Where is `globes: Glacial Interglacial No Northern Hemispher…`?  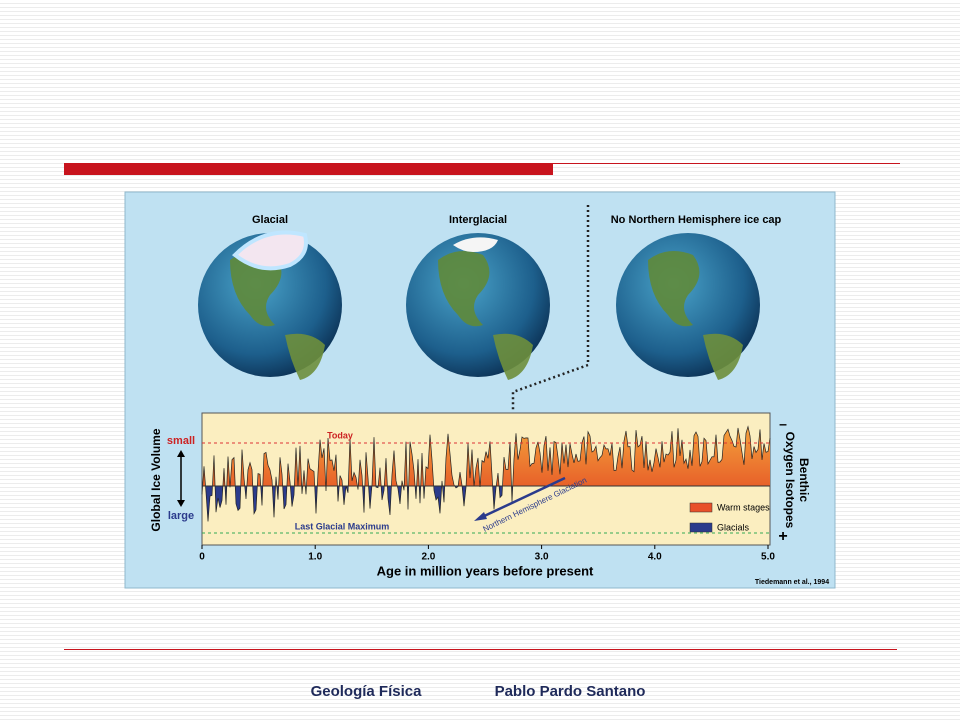 globes: Glacial Interglacial No Northern Hemispher… is located at coordinates (490, 297).